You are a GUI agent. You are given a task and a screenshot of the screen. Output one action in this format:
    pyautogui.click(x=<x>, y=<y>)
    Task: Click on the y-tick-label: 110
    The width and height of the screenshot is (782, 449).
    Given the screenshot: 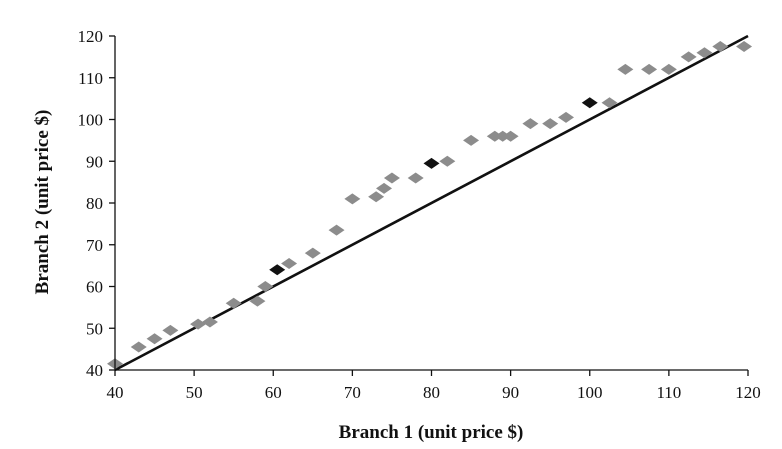 What is the action you would take?
    pyautogui.click(x=90, y=78)
    